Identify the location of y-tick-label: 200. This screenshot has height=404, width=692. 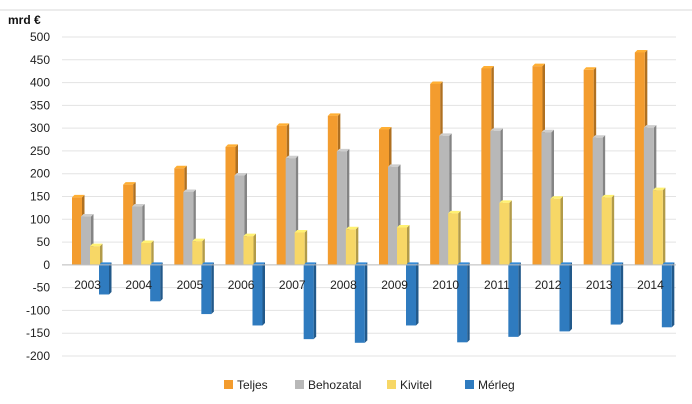
(40, 174).